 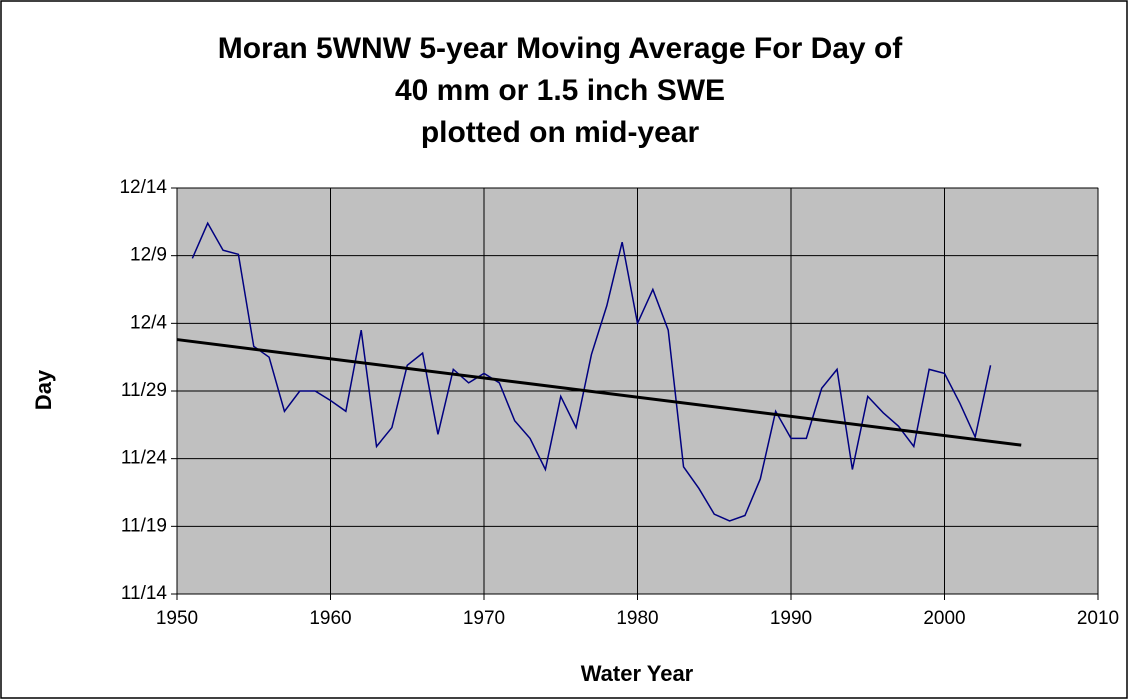 I want to click on x-tick-label: 1970, so click(x=484, y=618).